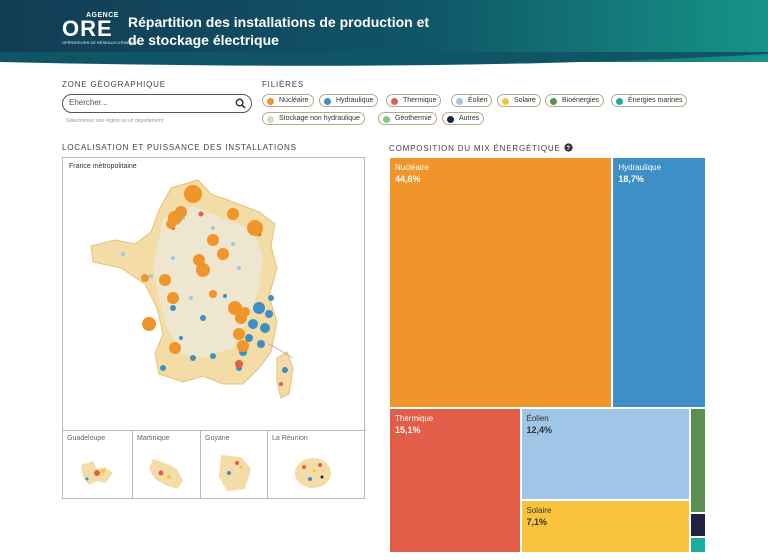 This screenshot has width=768, height=560. What do you see at coordinates (478, 100) in the screenshot?
I see `chip-label: Éolien` at bounding box center [478, 100].